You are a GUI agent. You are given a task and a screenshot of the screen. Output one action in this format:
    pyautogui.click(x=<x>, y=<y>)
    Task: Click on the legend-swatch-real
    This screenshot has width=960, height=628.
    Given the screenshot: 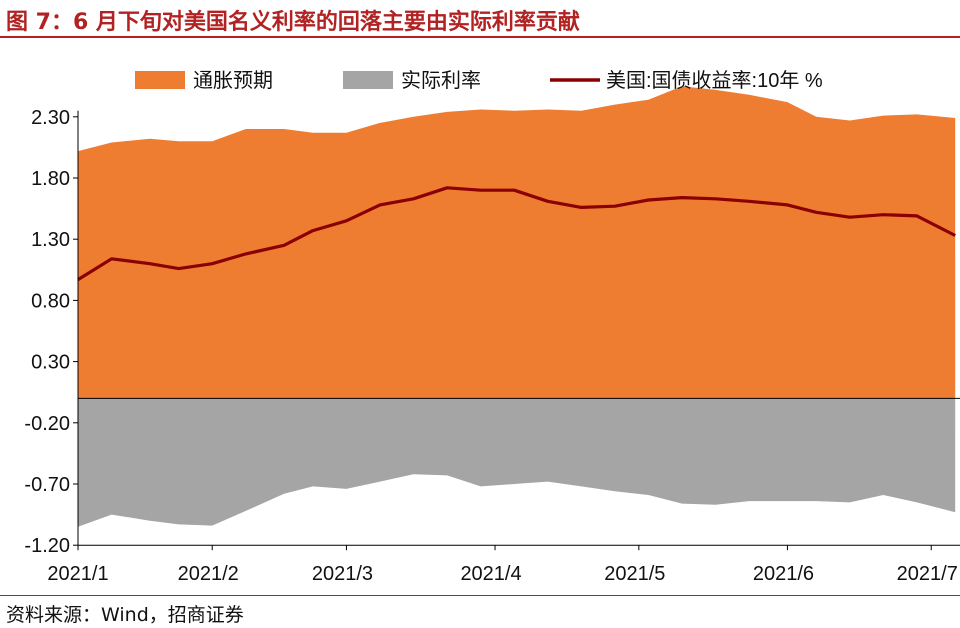 What is the action you would take?
    pyautogui.click(x=368, y=80)
    